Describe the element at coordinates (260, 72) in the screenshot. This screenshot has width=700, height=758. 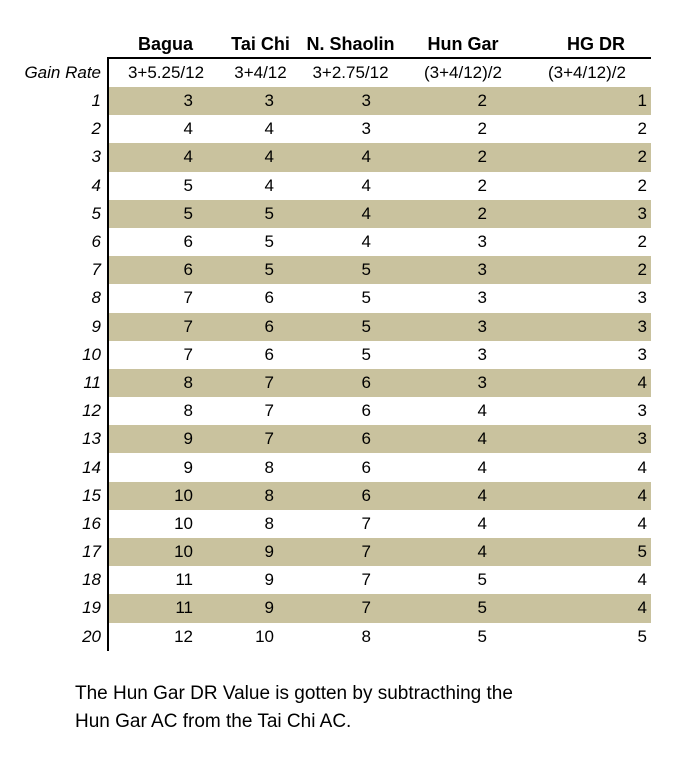
I see `gain-rate-tai-chi: 3+4/12` at that location.